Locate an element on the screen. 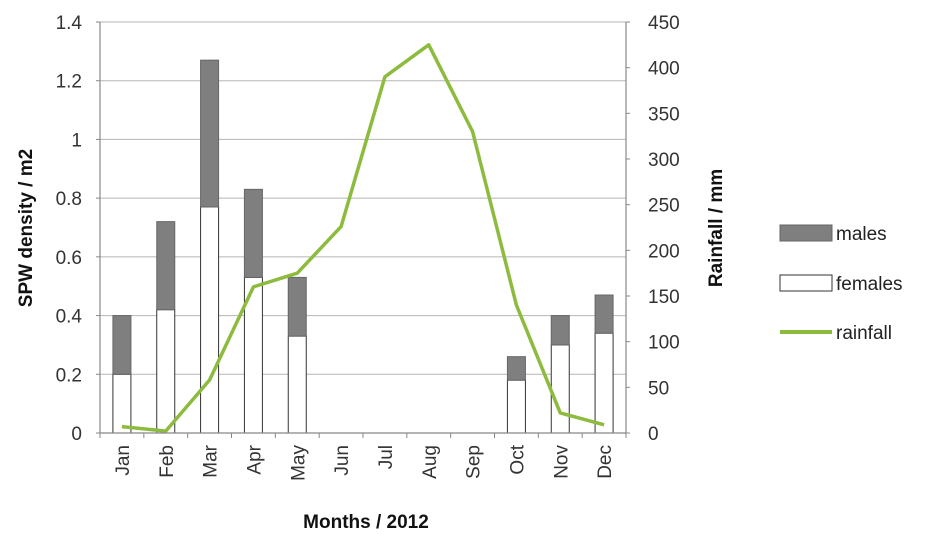 The image size is (926, 536). y2-tick-label: 300 is located at coordinates (664, 160).